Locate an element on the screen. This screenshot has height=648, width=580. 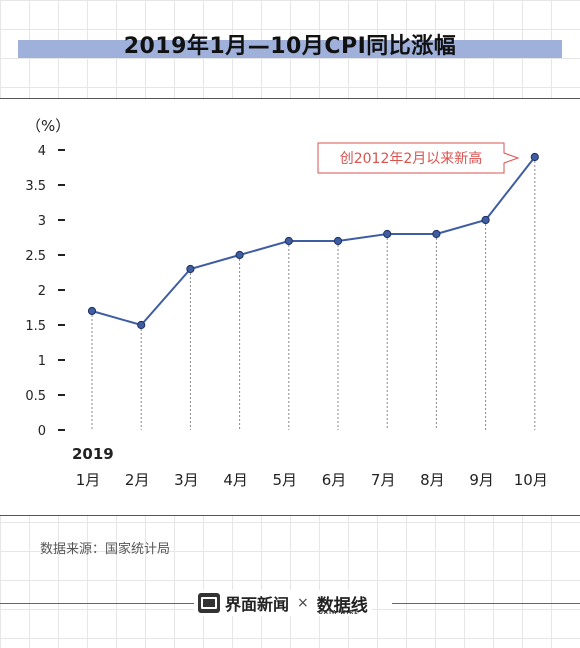
y-tick-label: 3.5 is located at coordinates (35, 186).